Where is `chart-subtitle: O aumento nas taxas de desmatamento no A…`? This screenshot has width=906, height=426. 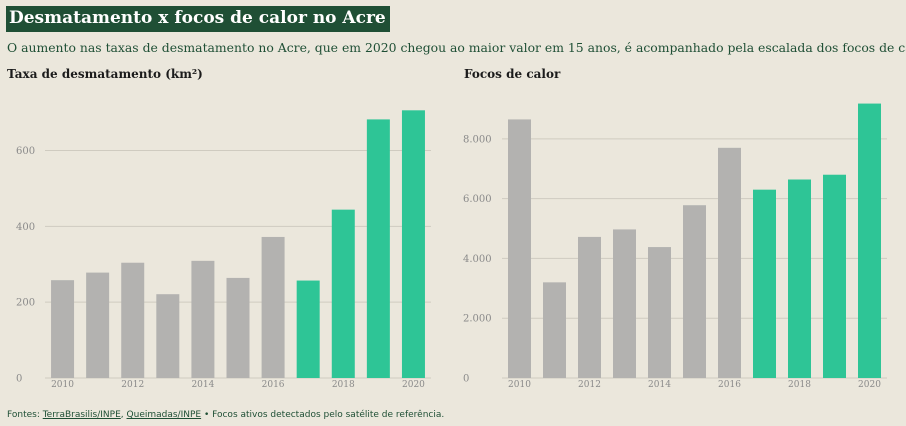 chart-subtitle: O aumento nas taxas de desmatamento no A… is located at coordinates (456, 47).